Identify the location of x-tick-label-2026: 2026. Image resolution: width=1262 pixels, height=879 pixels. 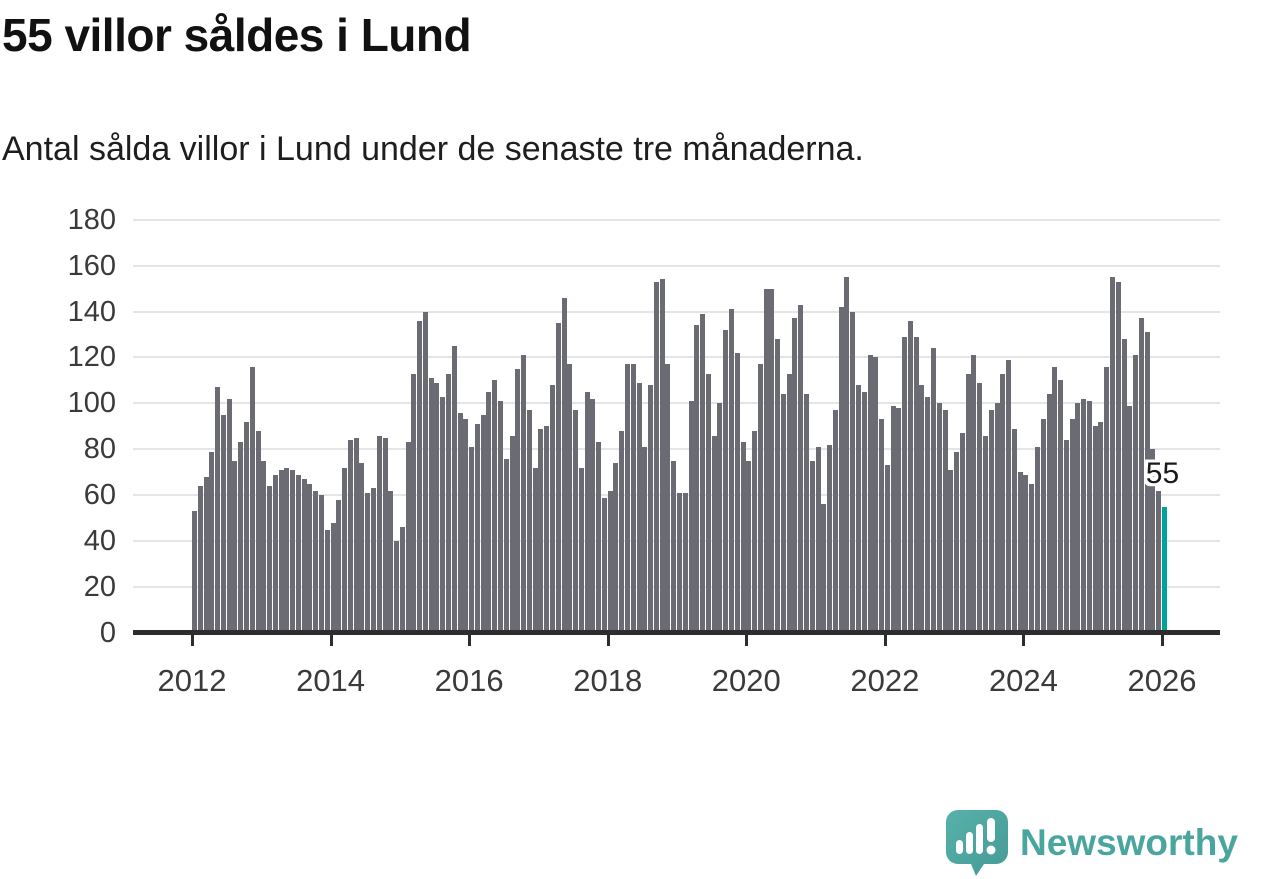
(1162, 680).